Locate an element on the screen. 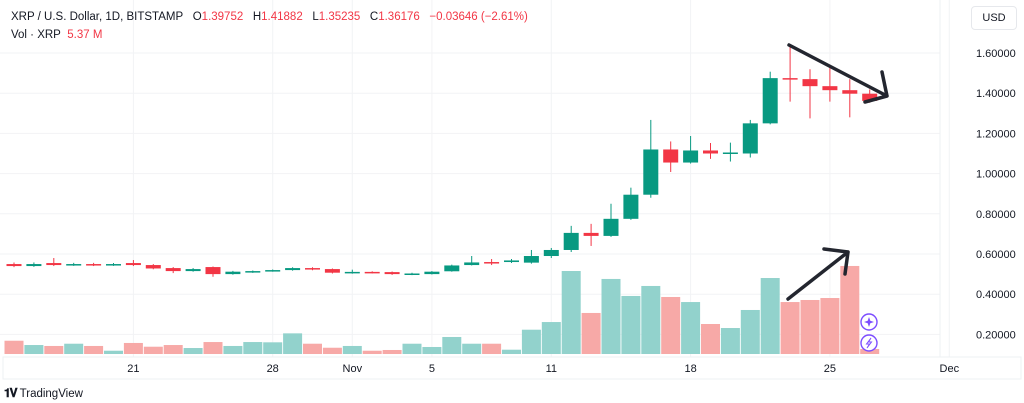  time-tick-label: 5 is located at coordinates (432, 369).